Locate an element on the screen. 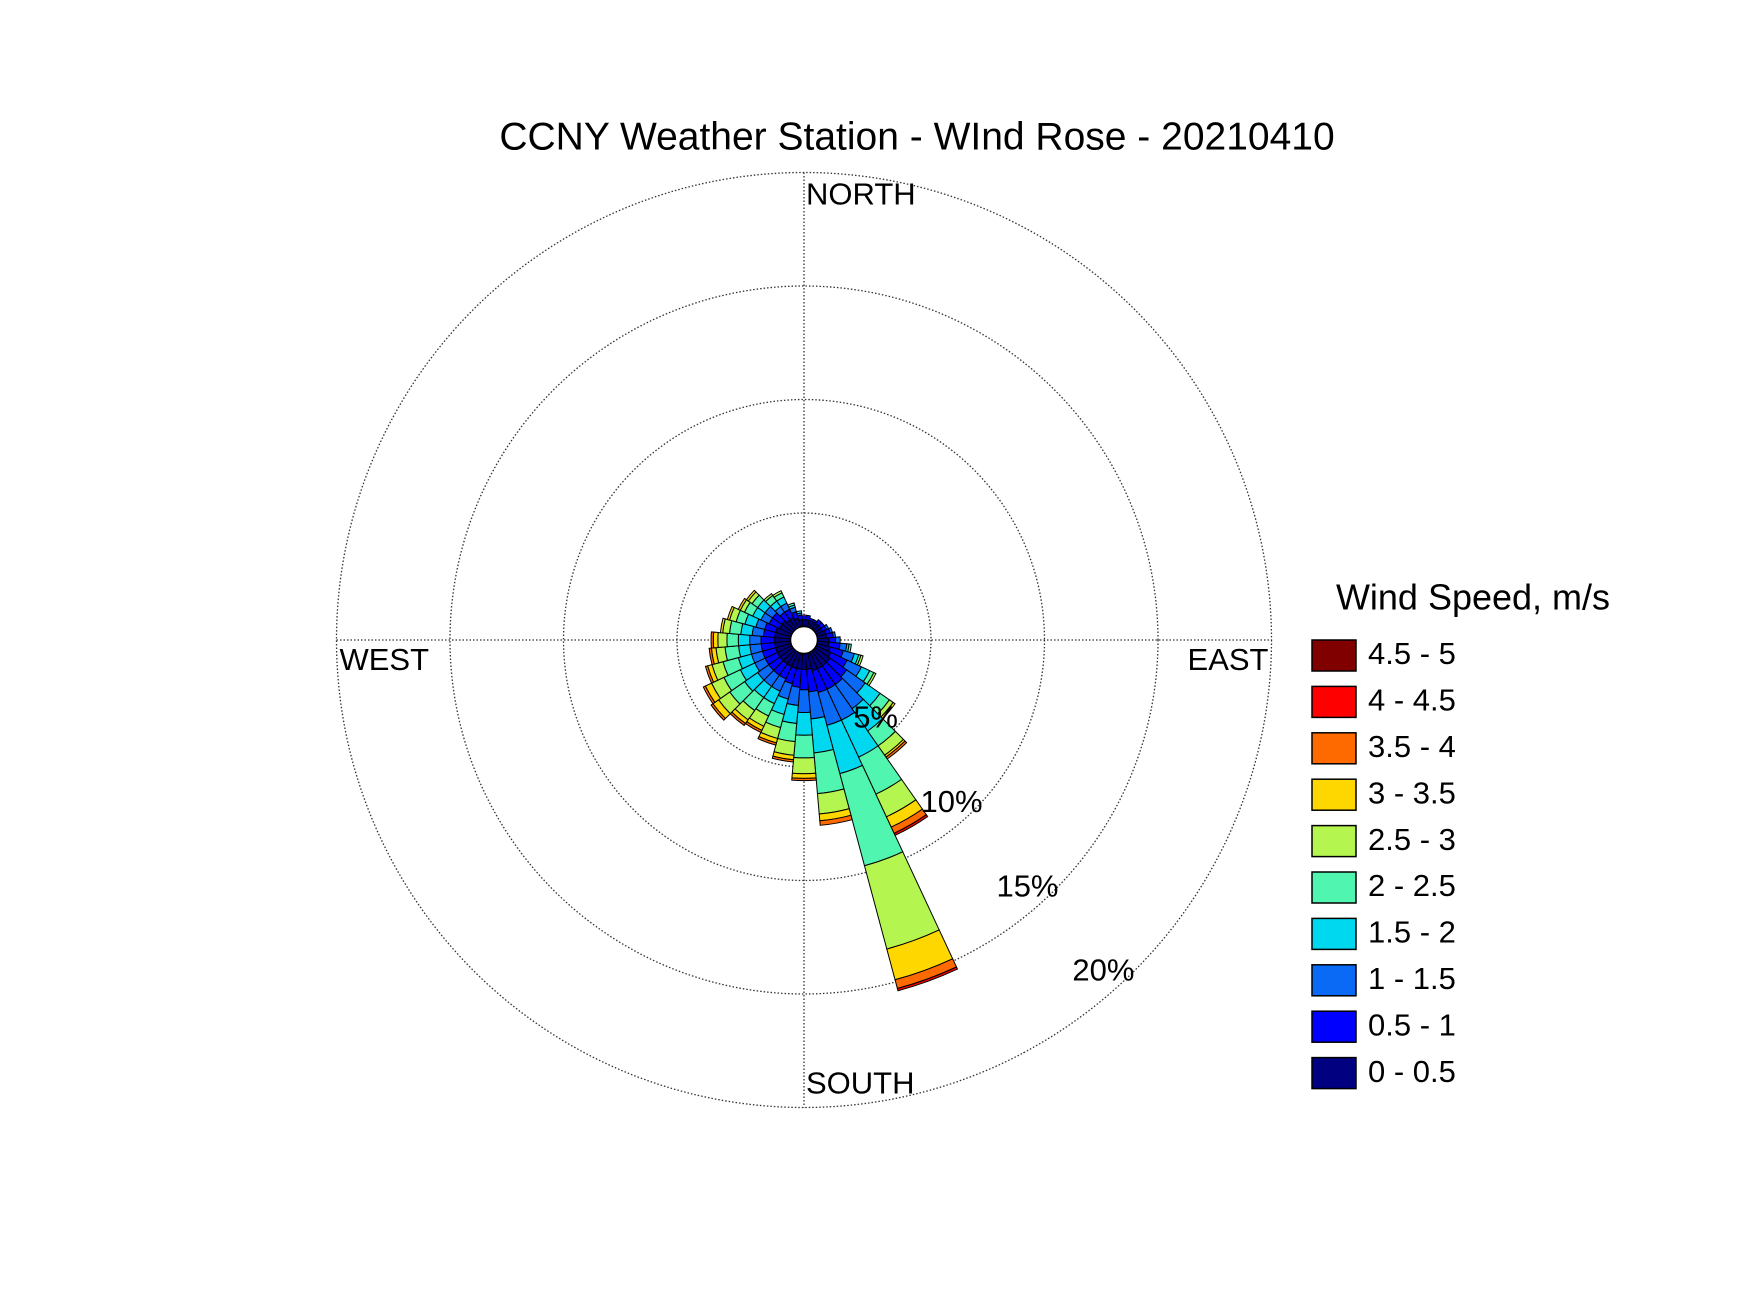 This screenshot has width=1750, height=1313. compass-label: SOUTH is located at coordinates (860, 1083).